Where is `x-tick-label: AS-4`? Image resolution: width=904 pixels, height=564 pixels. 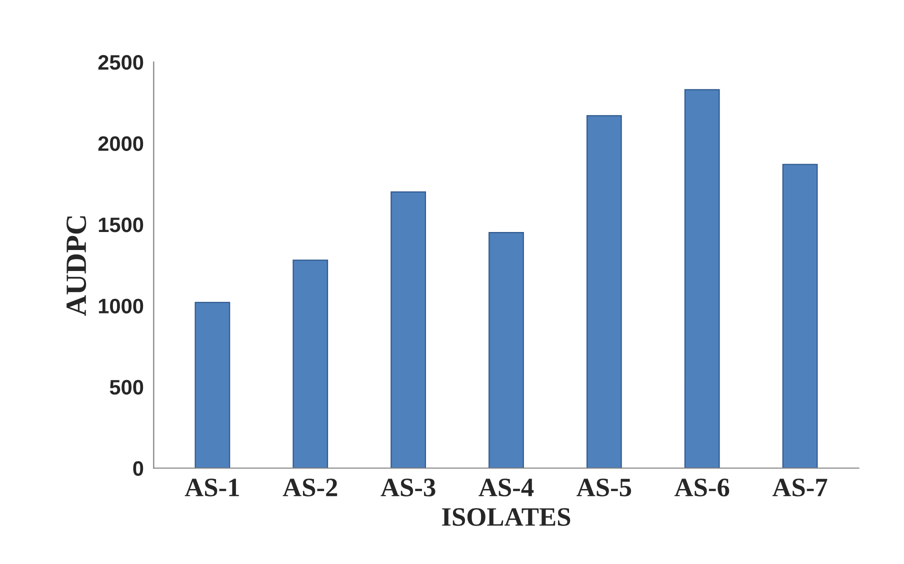
x-tick-label: AS-4 is located at coordinates (506, 487).